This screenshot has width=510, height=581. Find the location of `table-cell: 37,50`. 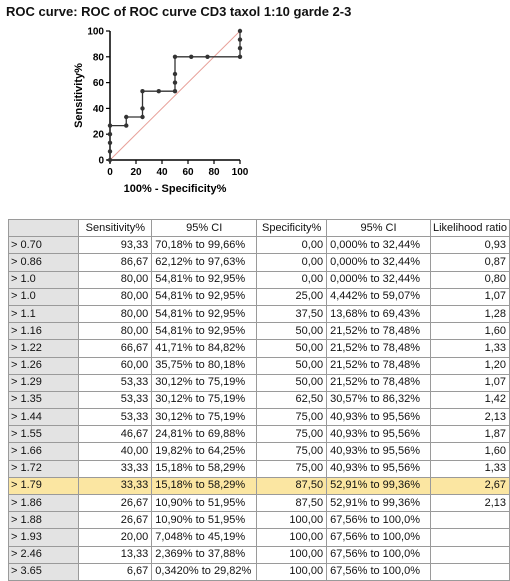

table-cell: 37,50 is located at coordinates (292, 314).